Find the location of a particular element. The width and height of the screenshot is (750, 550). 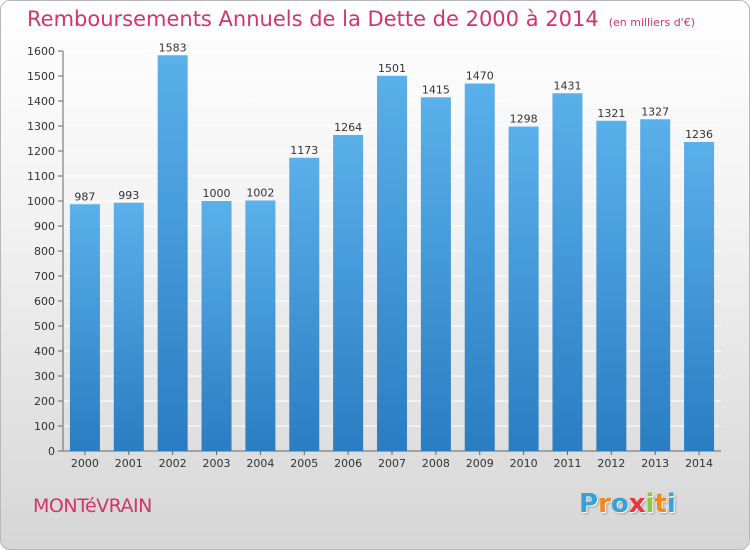

y-tick-label: 1300 is located at coordinates (41, 126).